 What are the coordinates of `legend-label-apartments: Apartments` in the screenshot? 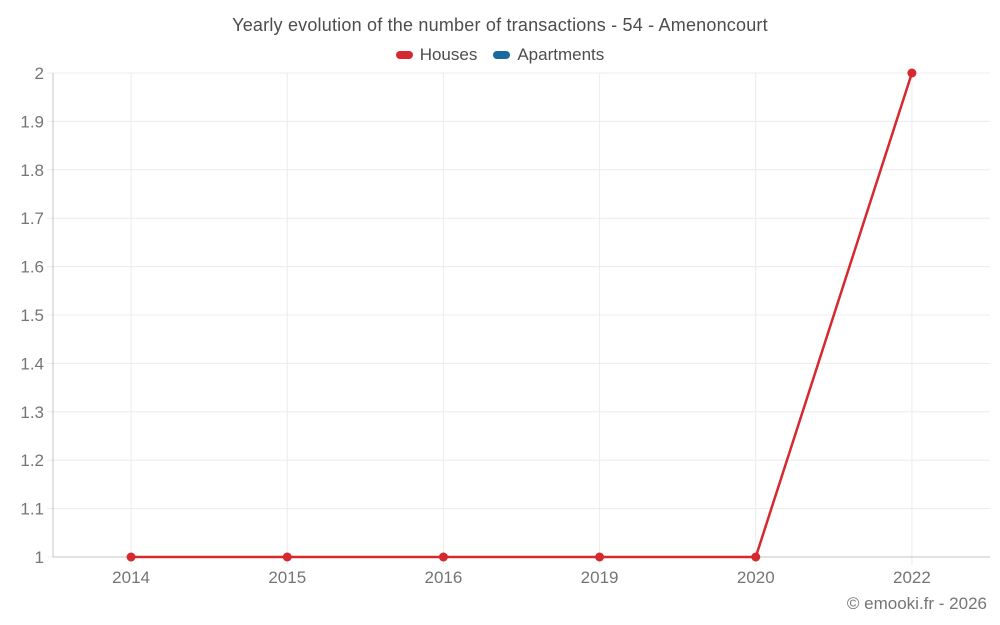 It's located at (561, 54).